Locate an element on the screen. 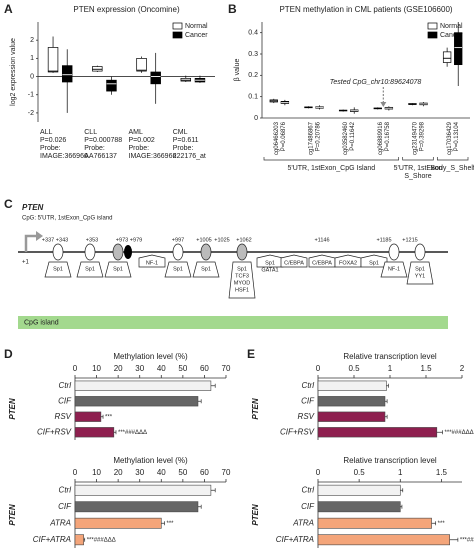  y-tick-label: 0 is located at coordinates (256, 118).